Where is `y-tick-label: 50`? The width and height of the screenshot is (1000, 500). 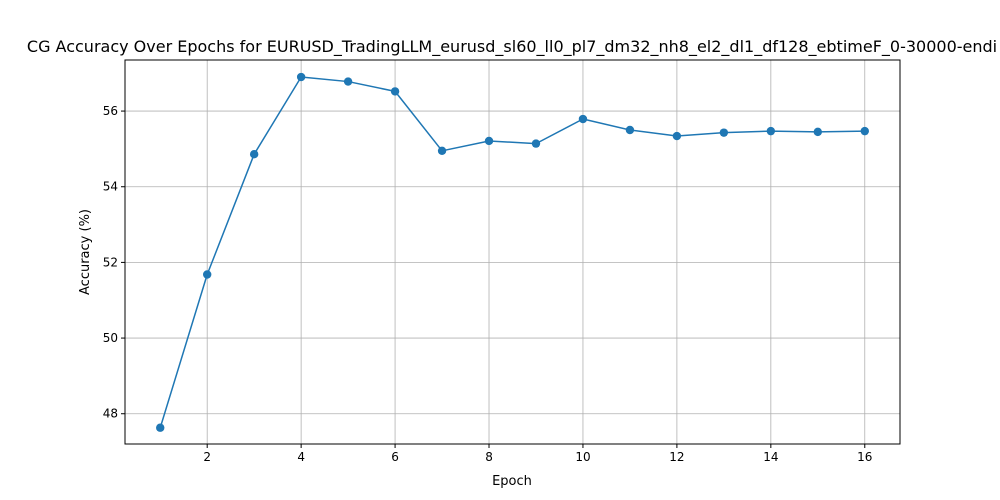 y-tick-label: 50 is located at coordinates (110, 338).